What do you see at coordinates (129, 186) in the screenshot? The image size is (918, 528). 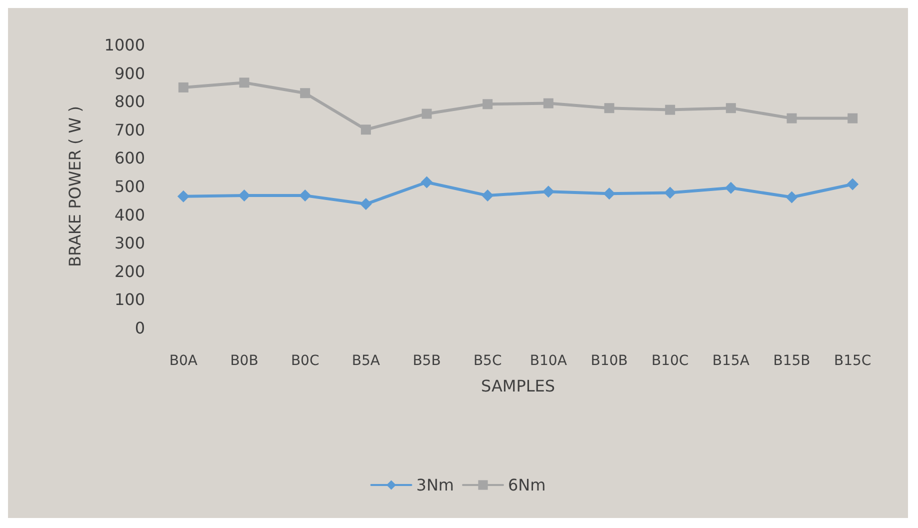 I see `y-tick-label: 500` at bounding box center [129, 186].